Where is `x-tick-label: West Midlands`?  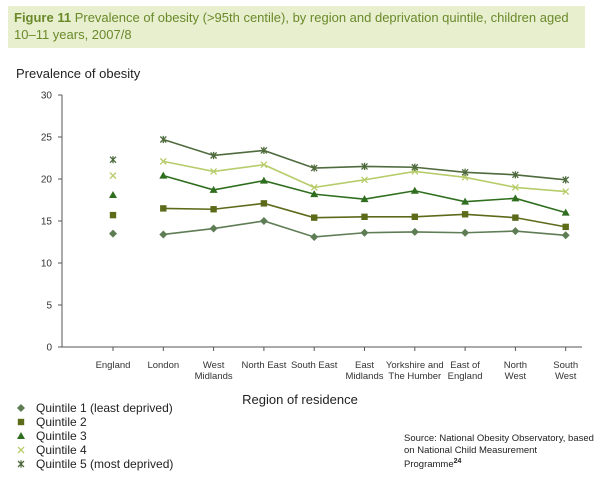
x-tick-label: West Midlands is located at coordinates (214, 371).